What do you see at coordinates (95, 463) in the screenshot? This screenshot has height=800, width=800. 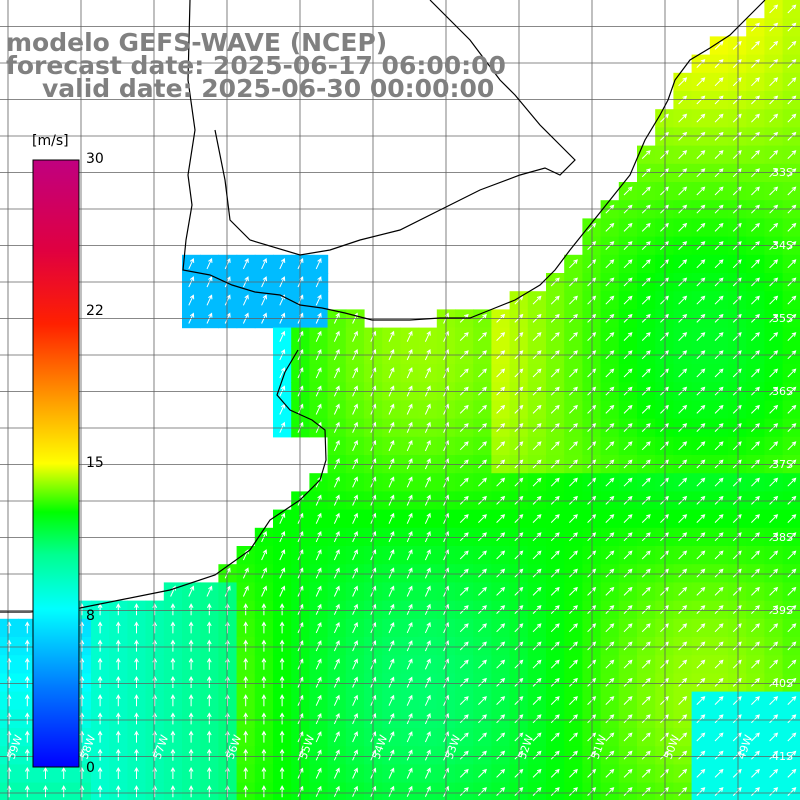 I see `colorbar-tick: 15` at bounding box center [95, 463].